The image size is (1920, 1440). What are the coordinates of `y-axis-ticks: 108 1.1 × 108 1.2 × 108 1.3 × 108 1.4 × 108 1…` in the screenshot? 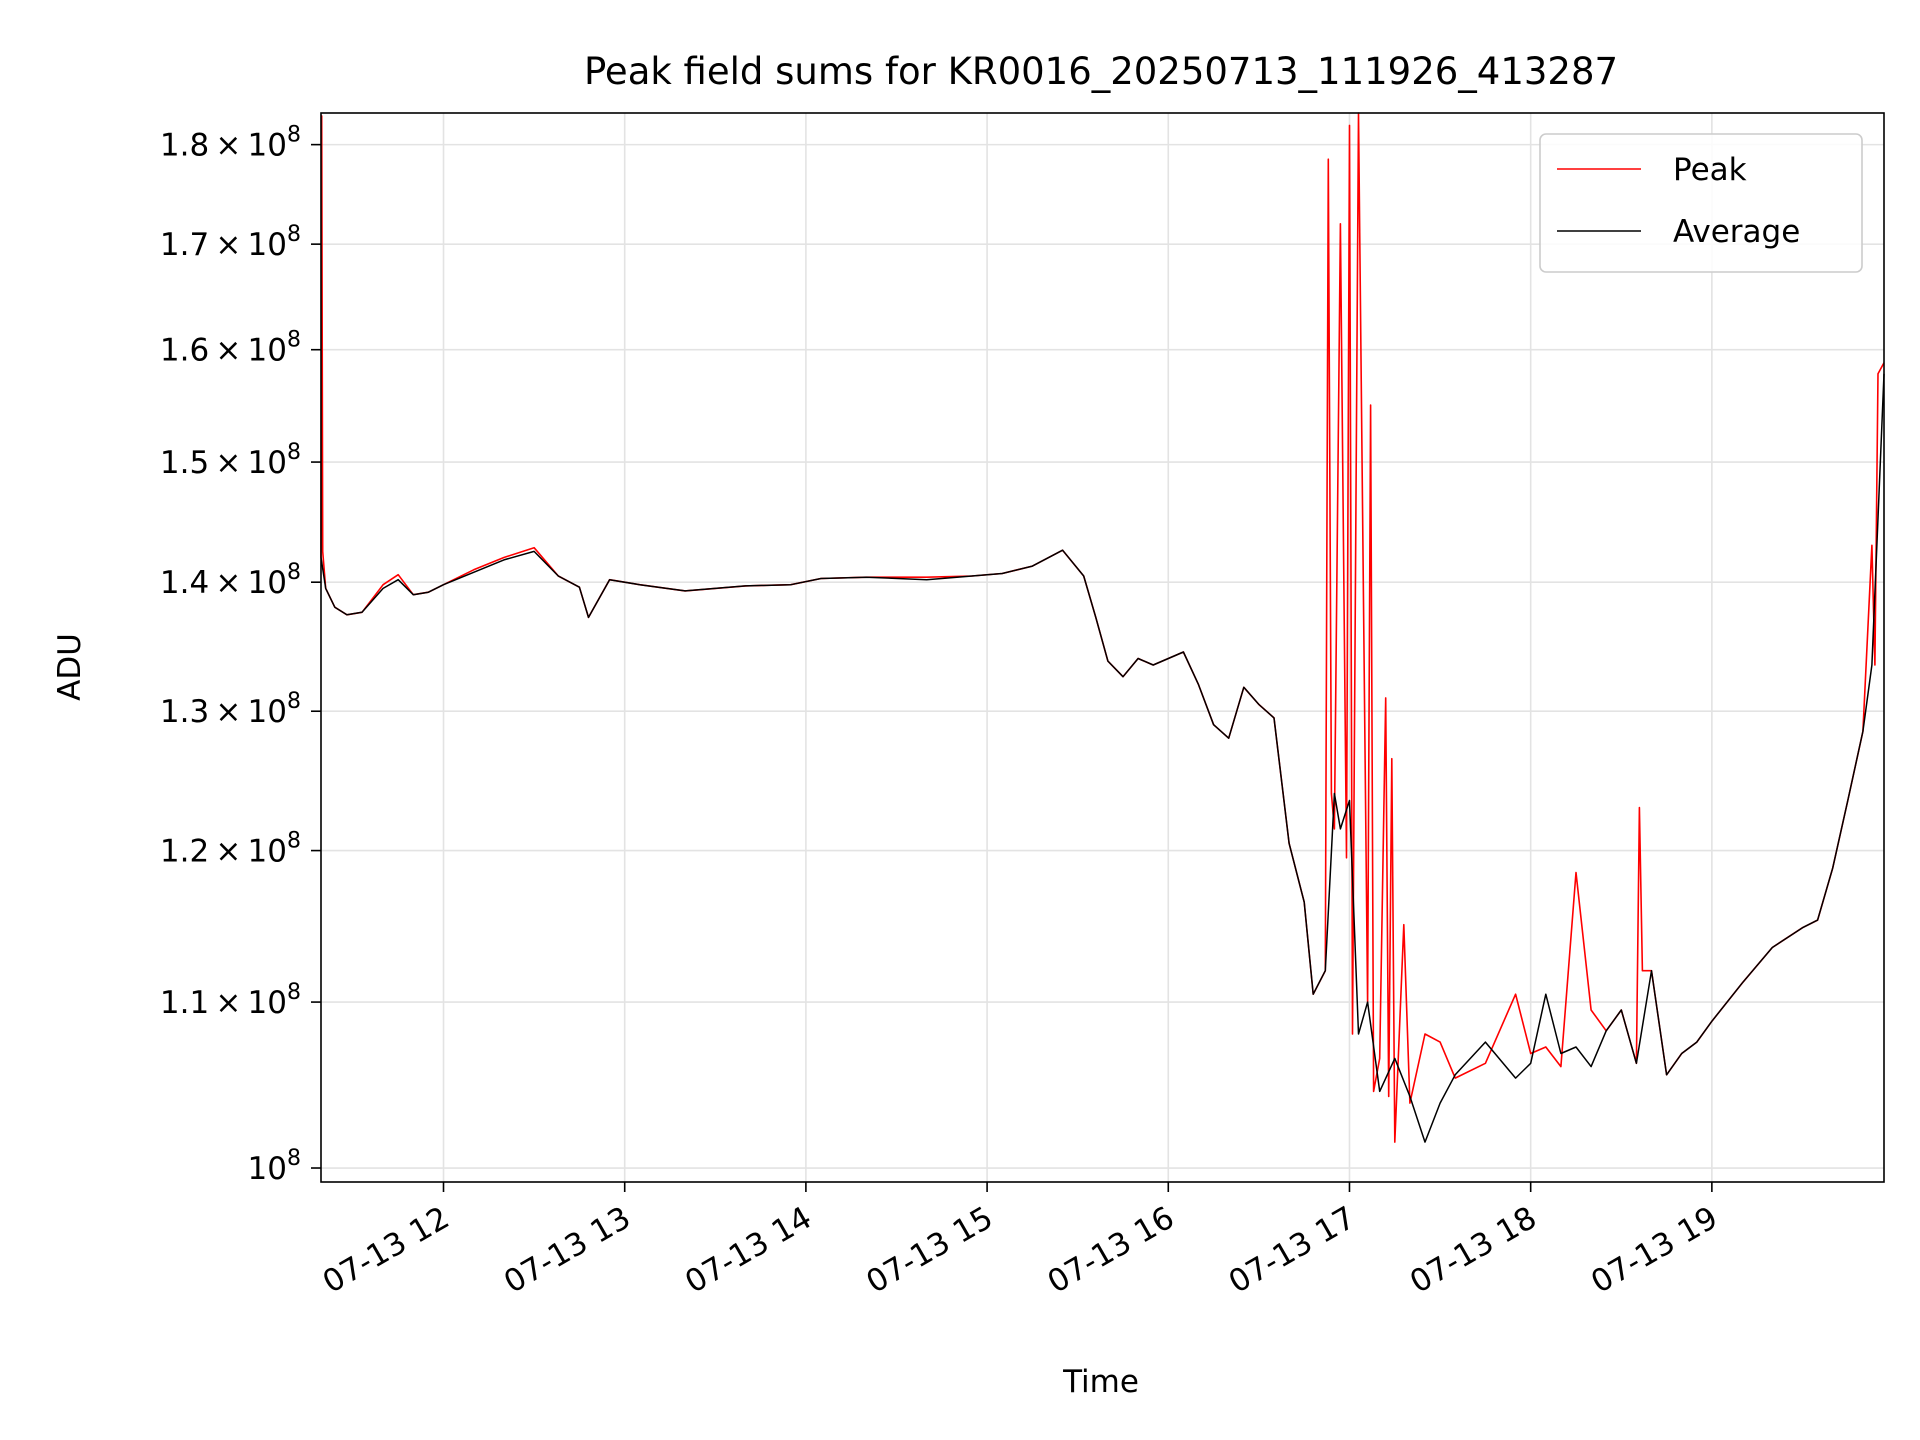 It's located at (240, 655).